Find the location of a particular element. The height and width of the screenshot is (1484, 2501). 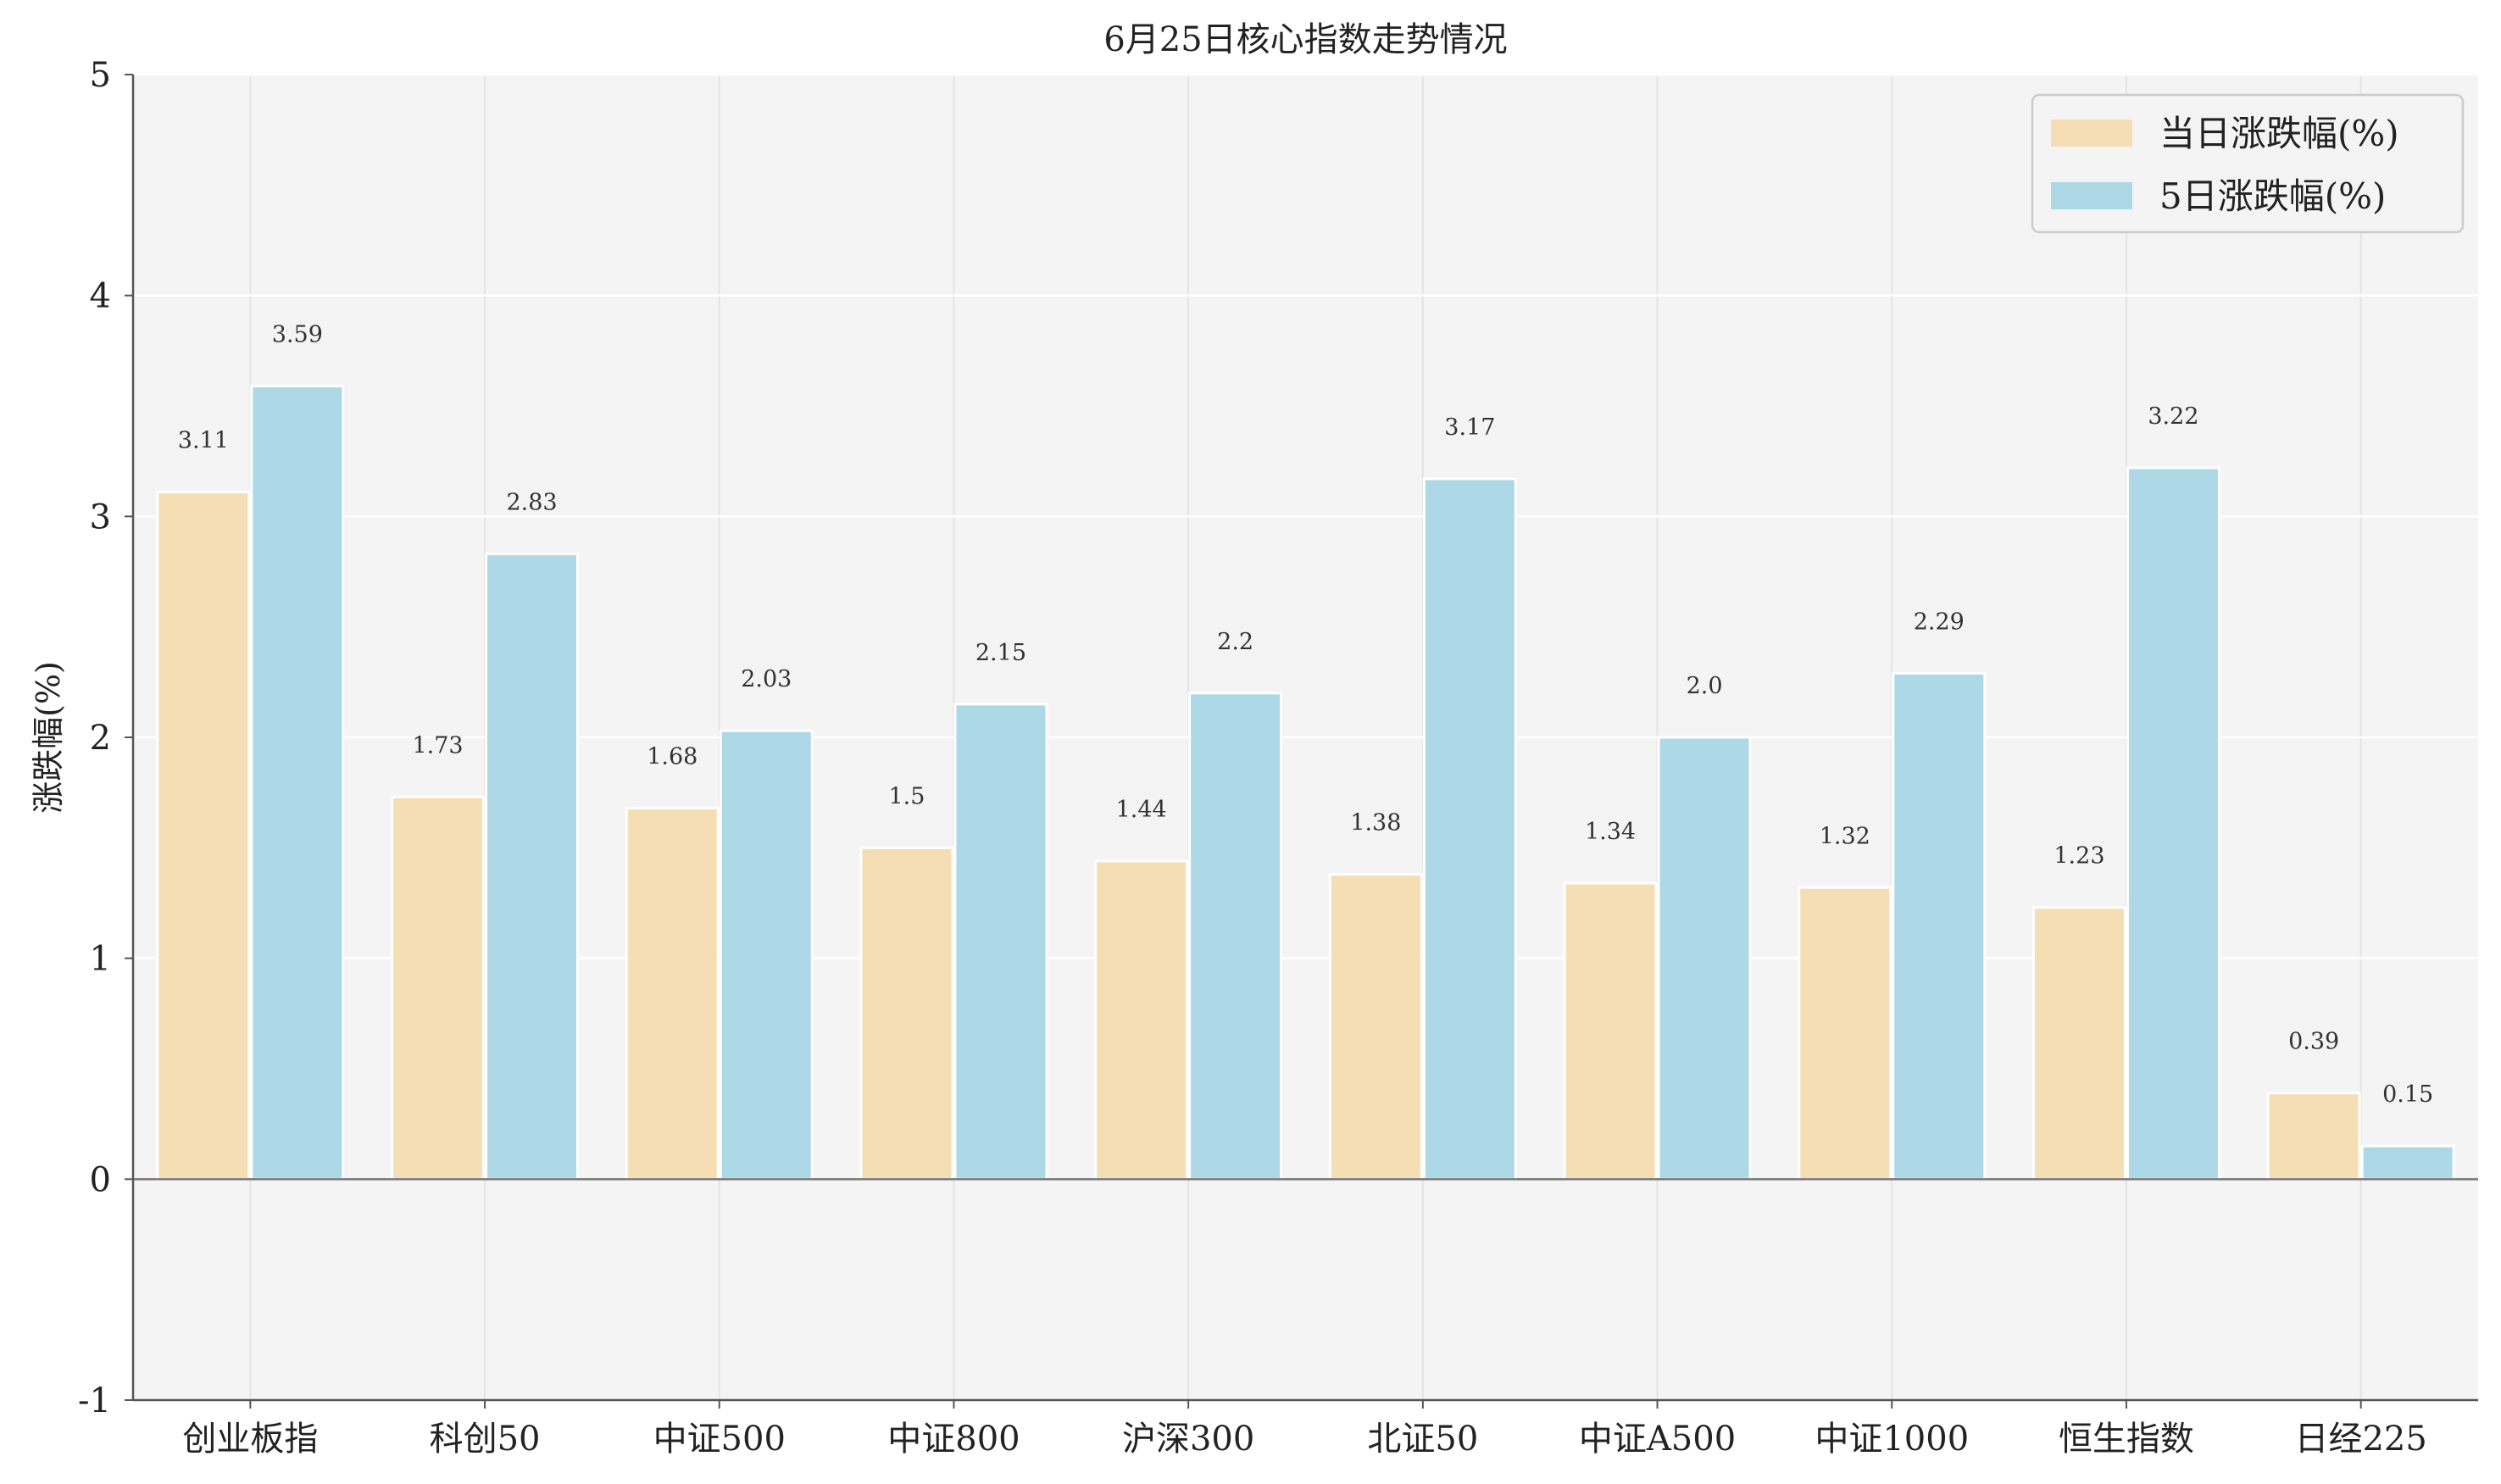

legend-box is located at coordinates (2248, 164).